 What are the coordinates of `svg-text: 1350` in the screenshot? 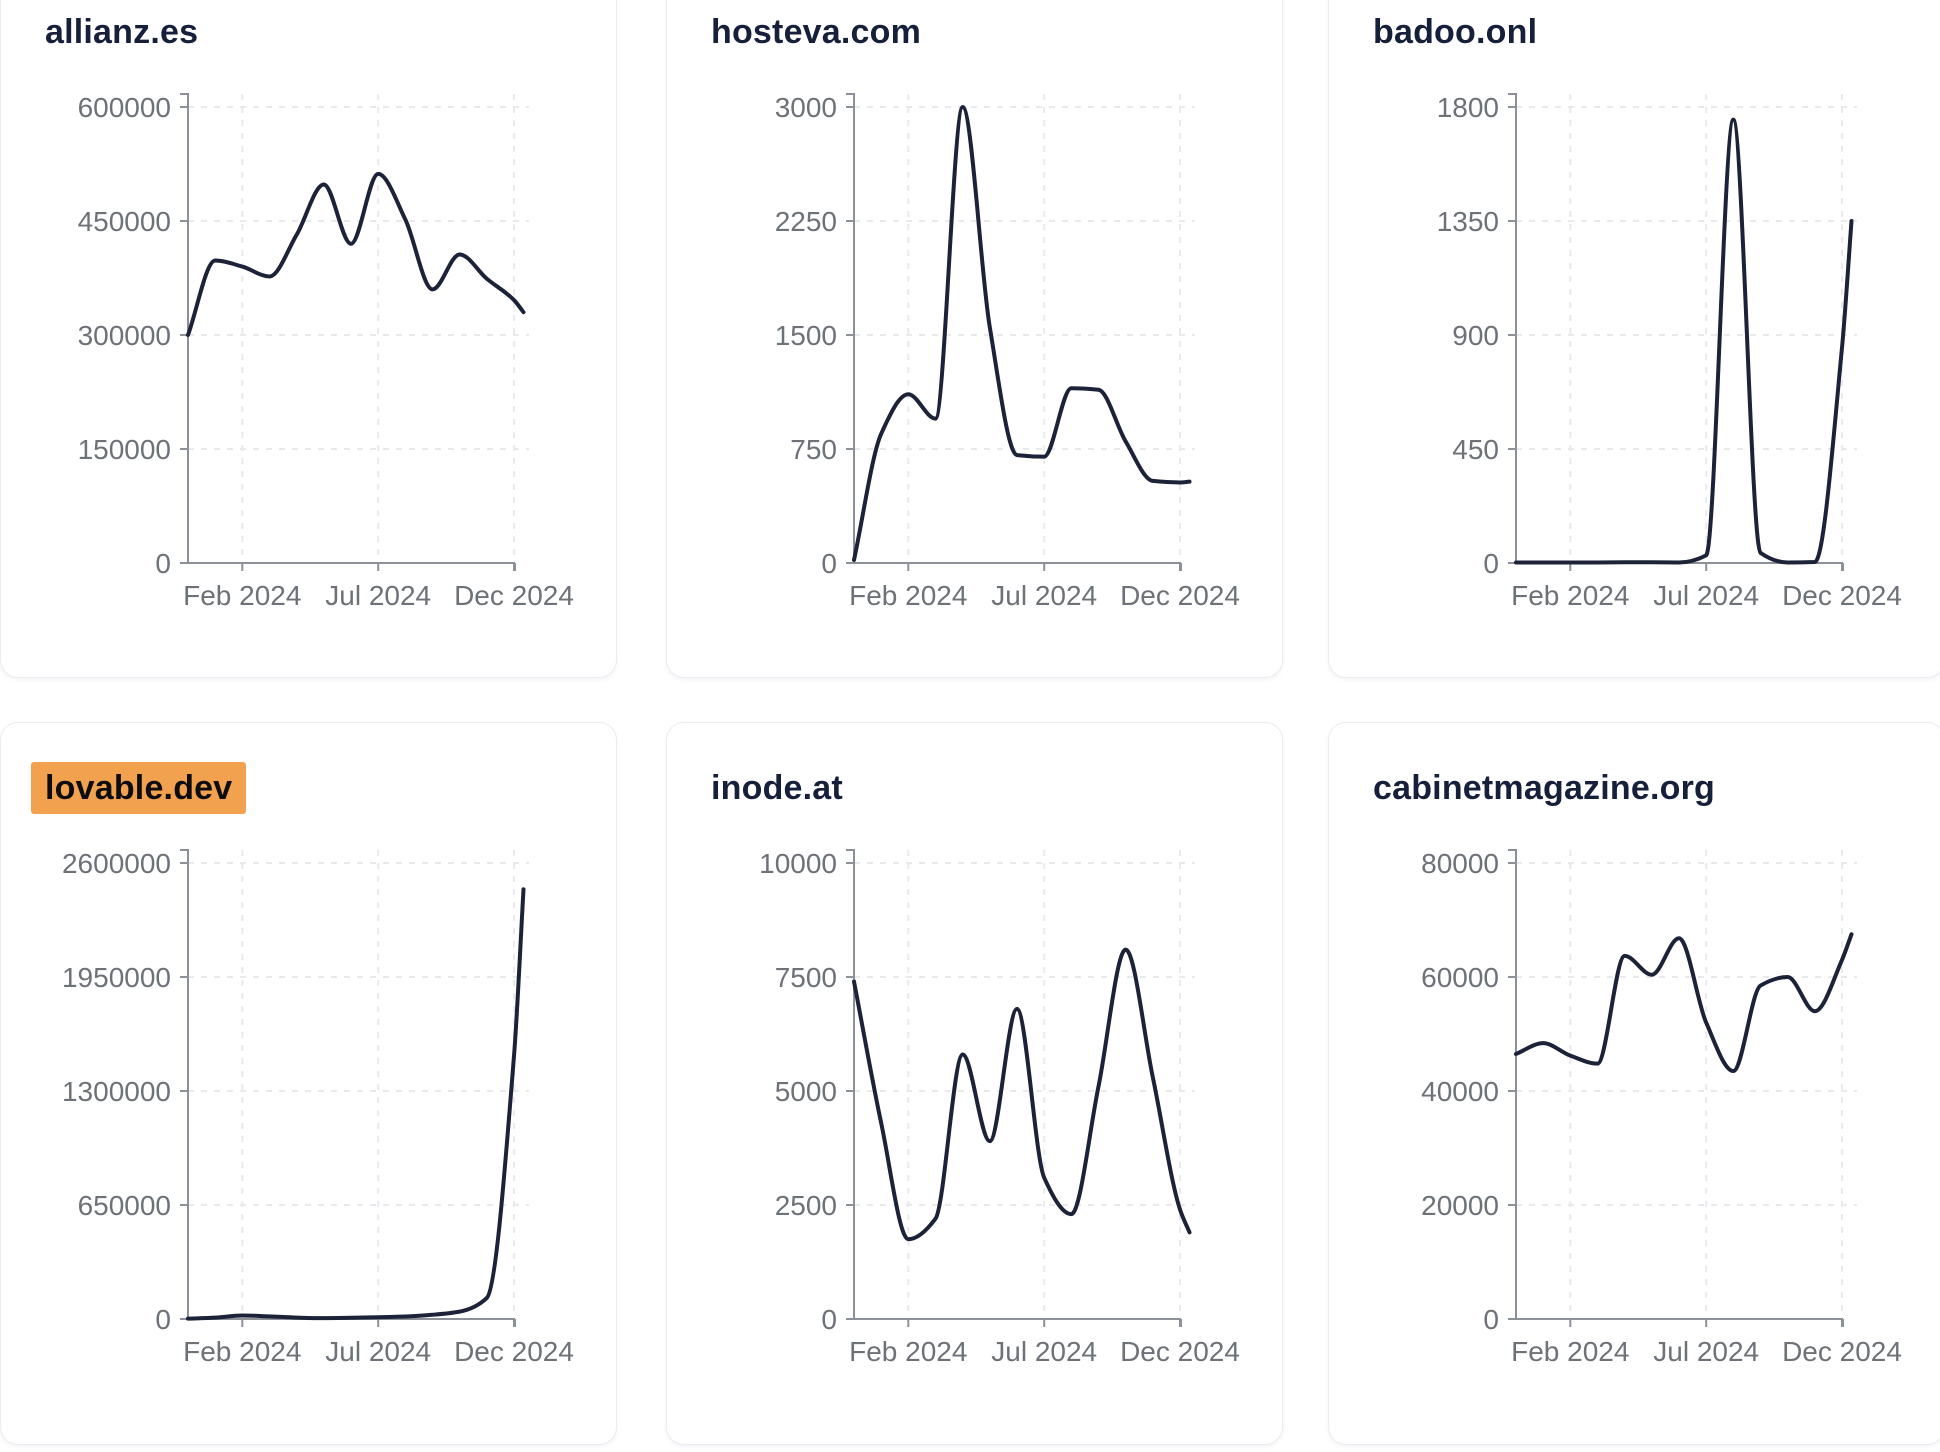 It's located at (1468, 221).